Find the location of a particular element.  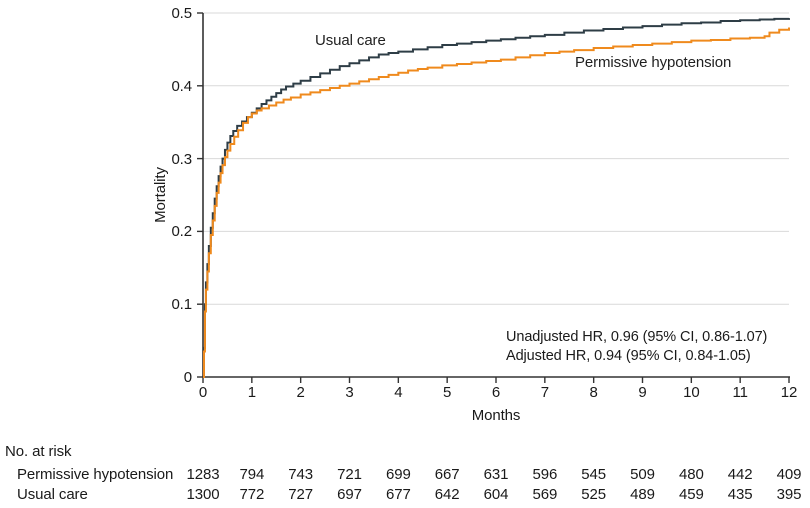

risk-count: 667 is located at coordinates (447, 474).